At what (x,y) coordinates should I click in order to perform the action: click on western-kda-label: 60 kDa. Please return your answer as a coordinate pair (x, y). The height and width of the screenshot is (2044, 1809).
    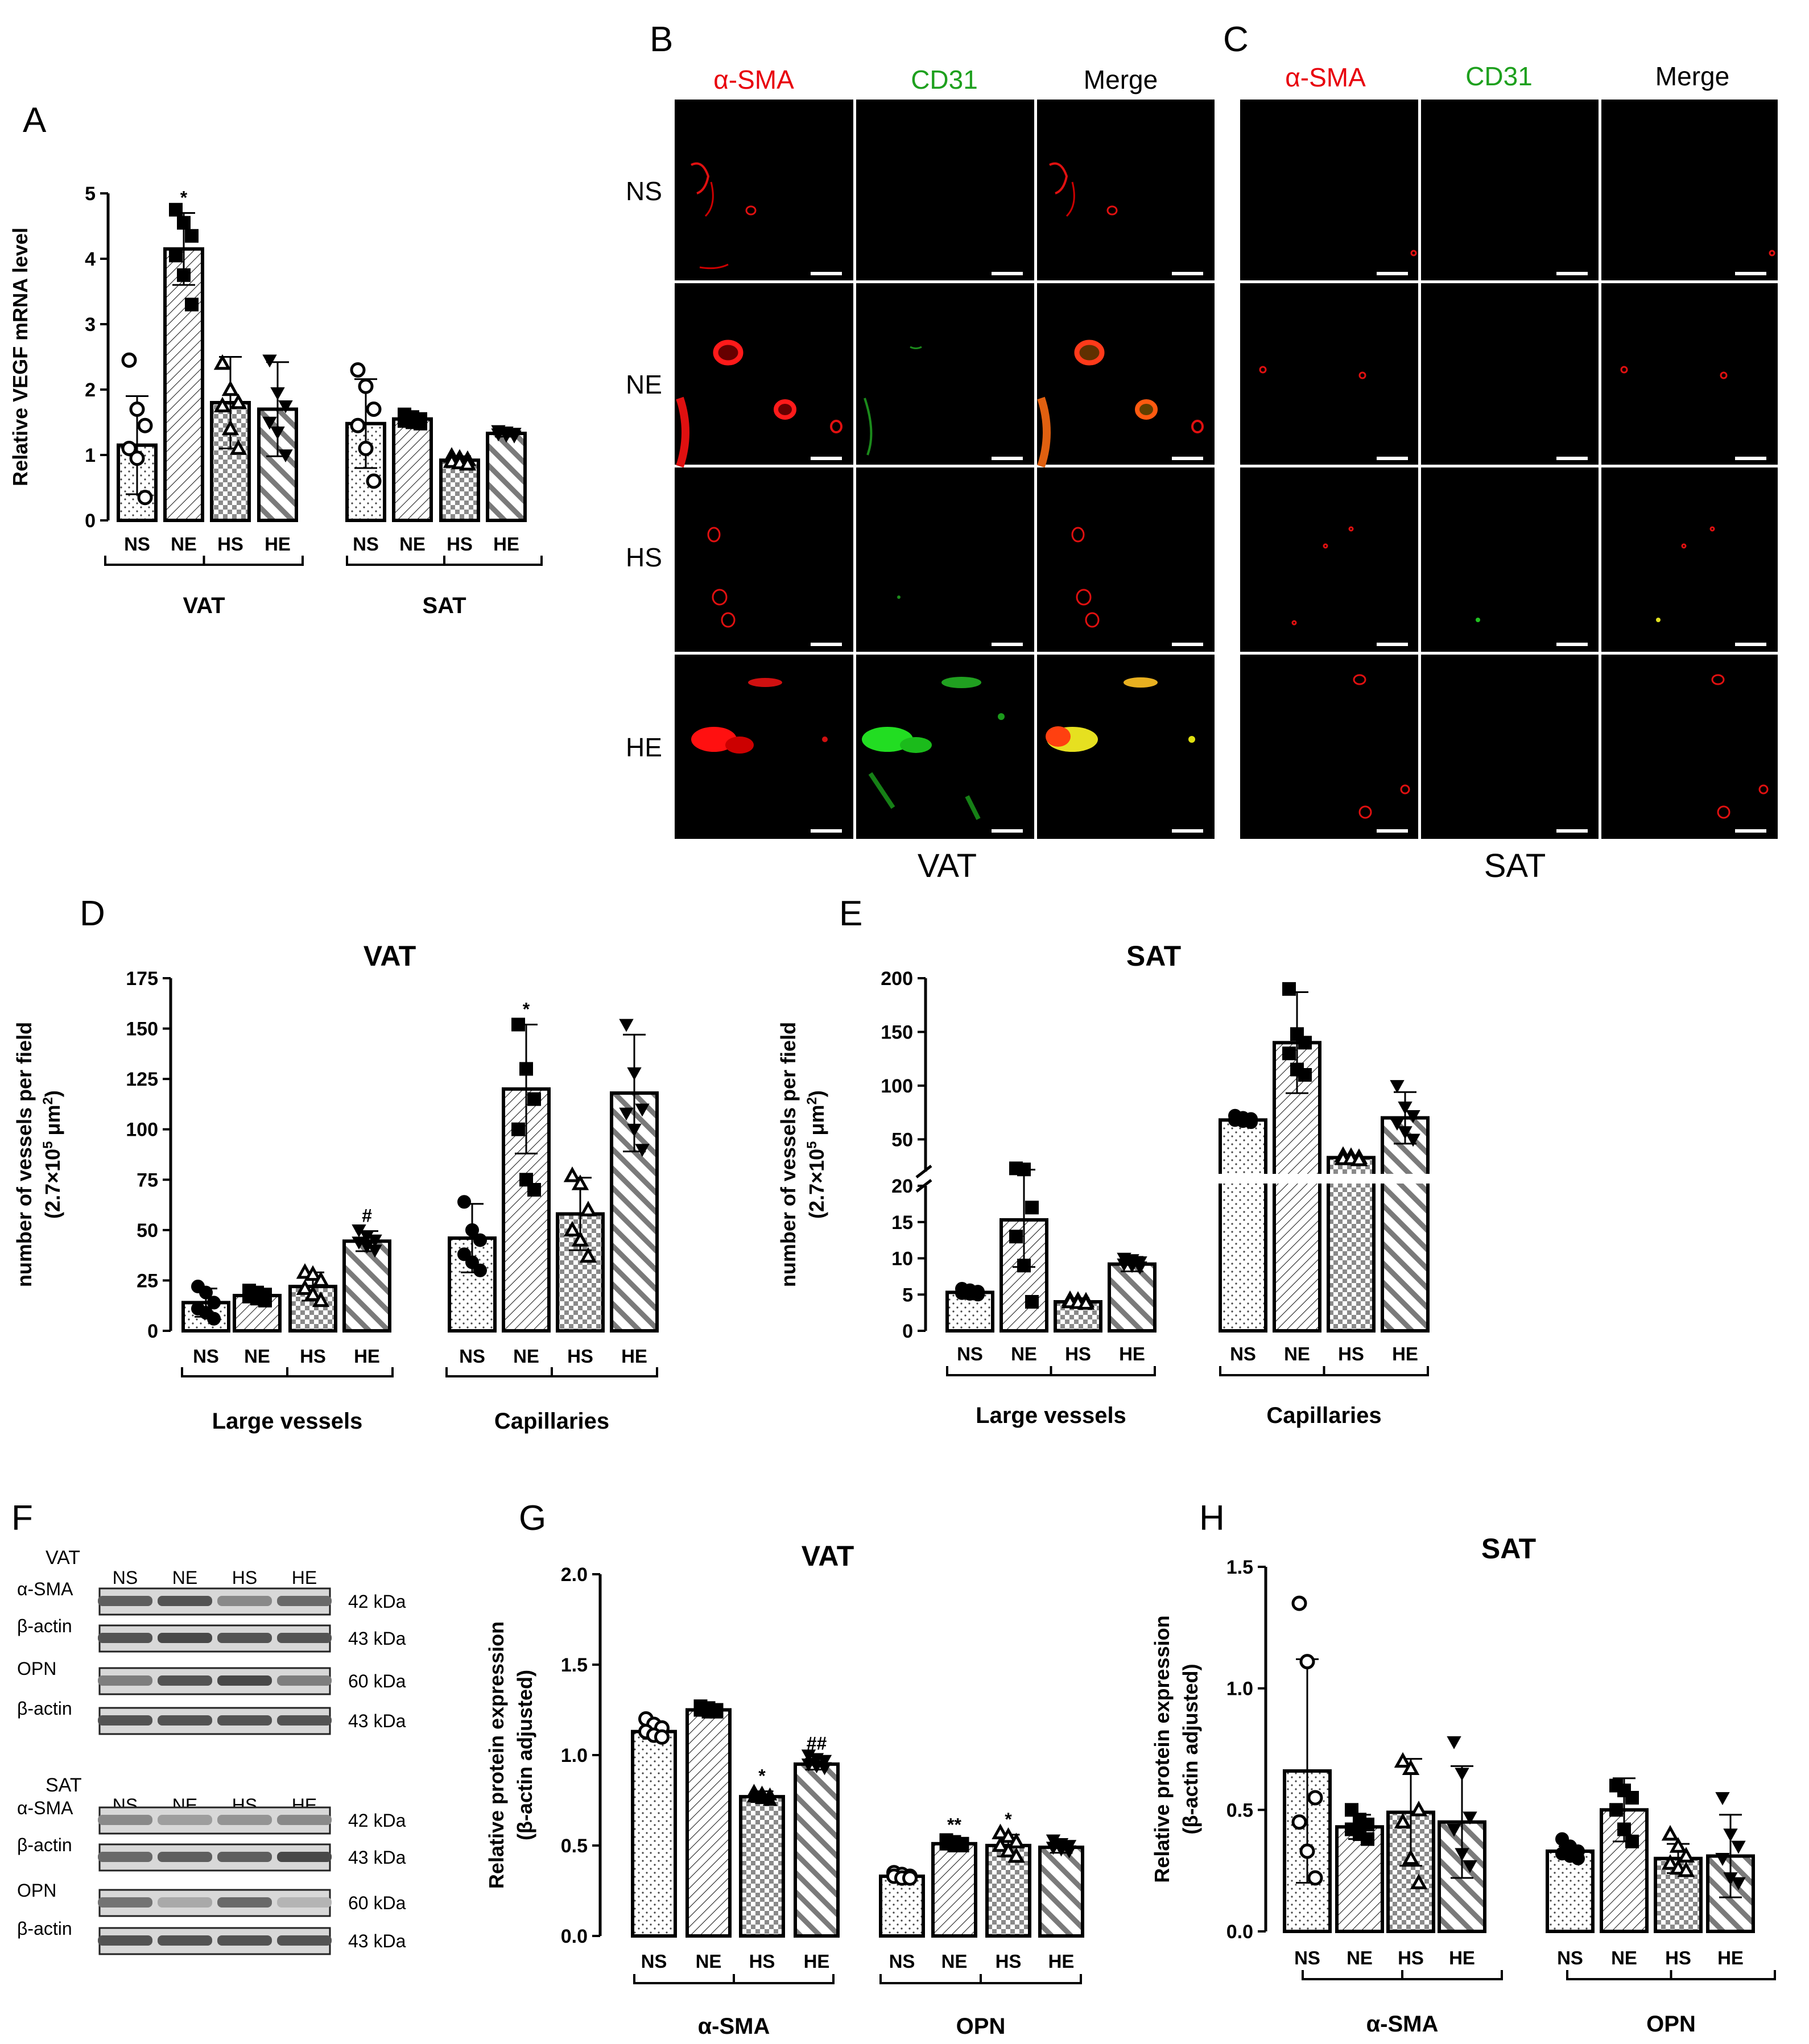
    Looking at the image, I should click on (377, 1681).